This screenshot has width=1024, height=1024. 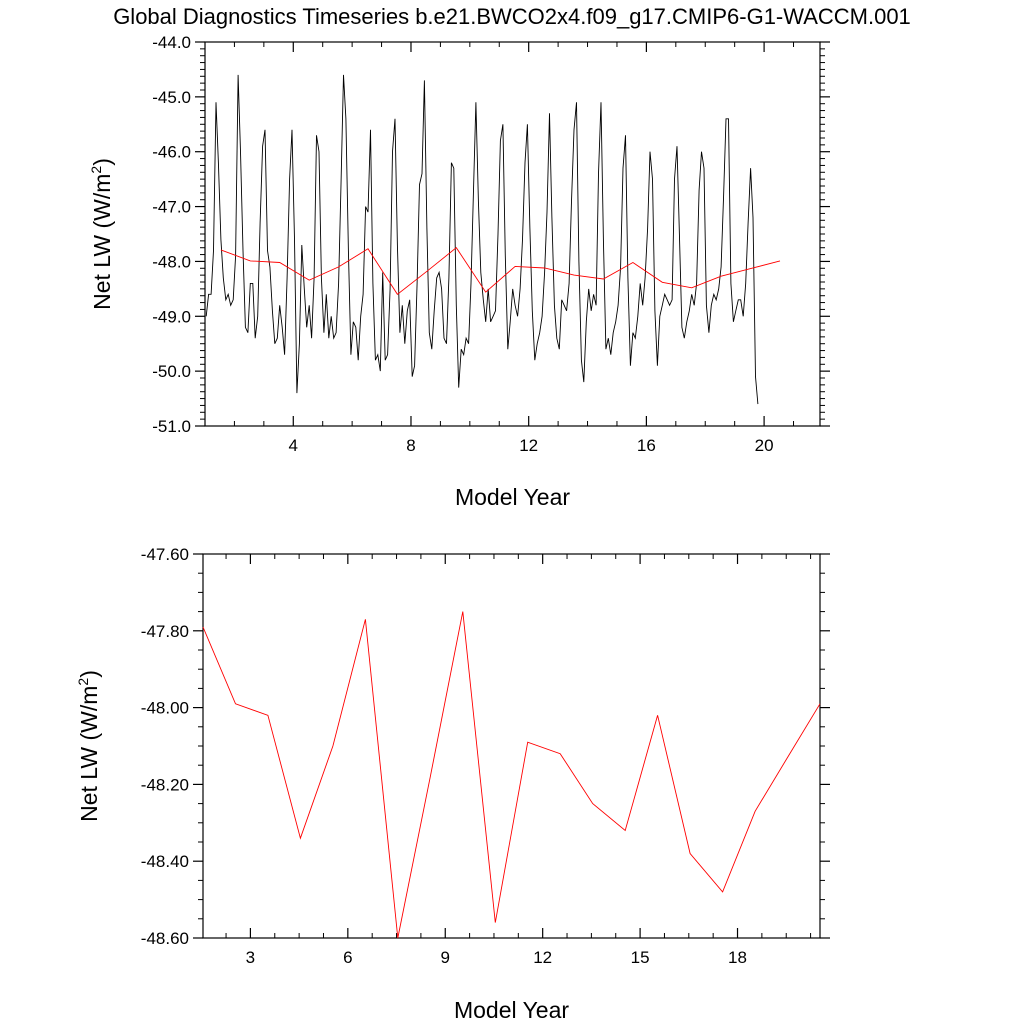 I want to click on x-tick-label: 9, so click(x=445, y=957).